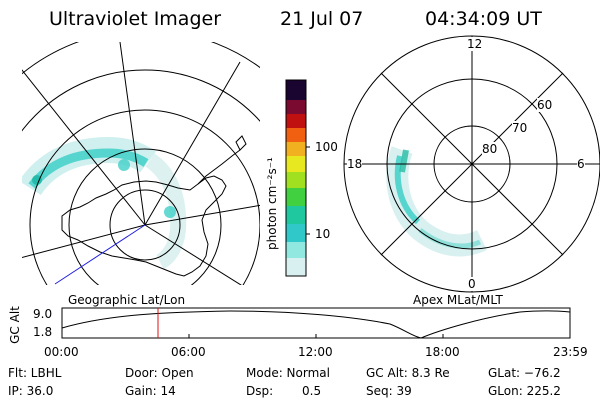  What do you see at coordinates (150, 391) in the screenshot?
I see `gain-label: Gain: 14` at bounding box center [150, 391].